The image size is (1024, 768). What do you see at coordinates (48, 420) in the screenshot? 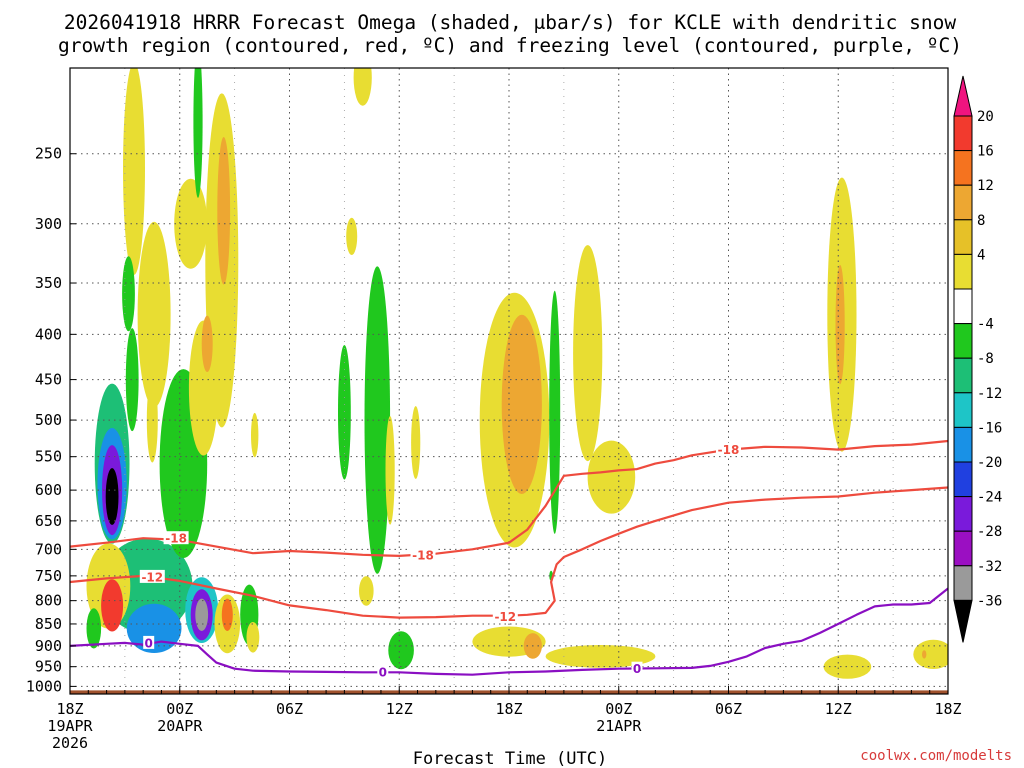
I see `y-tick-label-500: 500` at bounding box center [48, 420].